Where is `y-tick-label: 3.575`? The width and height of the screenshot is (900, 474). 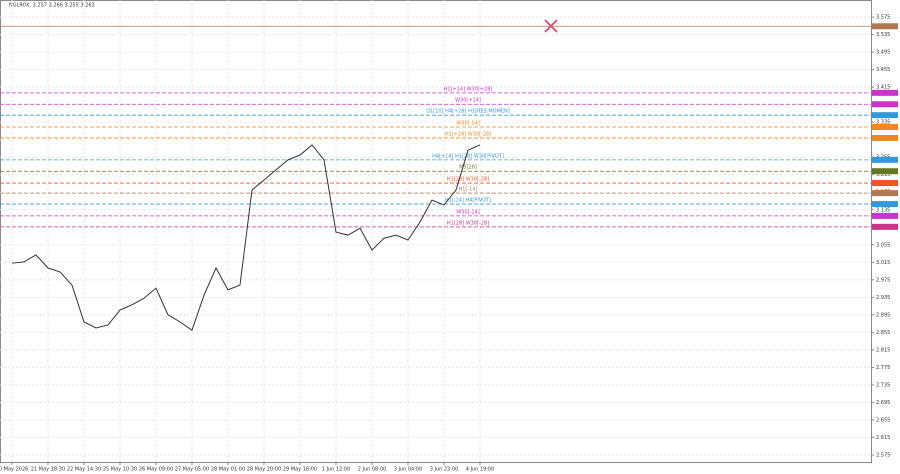
y-tick-label: 3.575 is located at coordinates (883, 18).